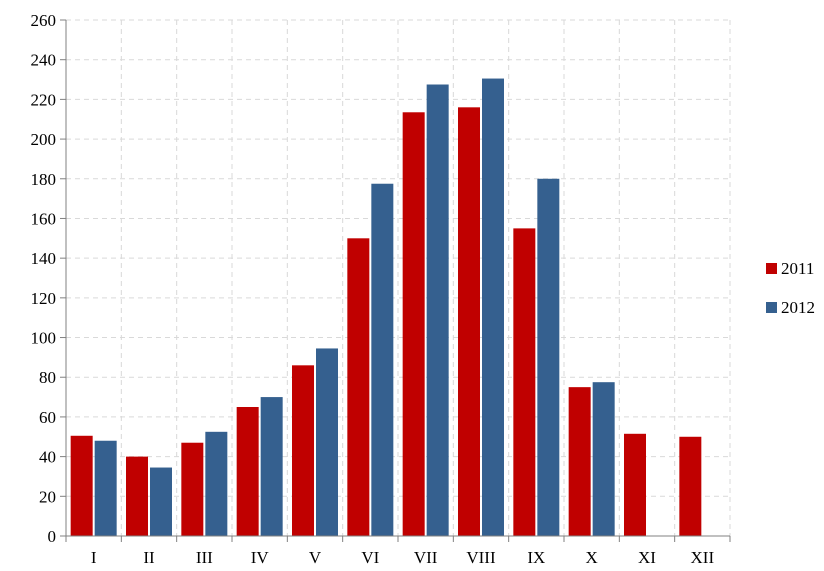 This screenshot has height=571, width=824. I want to click on x-tick-label: VI, so click(370, 557).